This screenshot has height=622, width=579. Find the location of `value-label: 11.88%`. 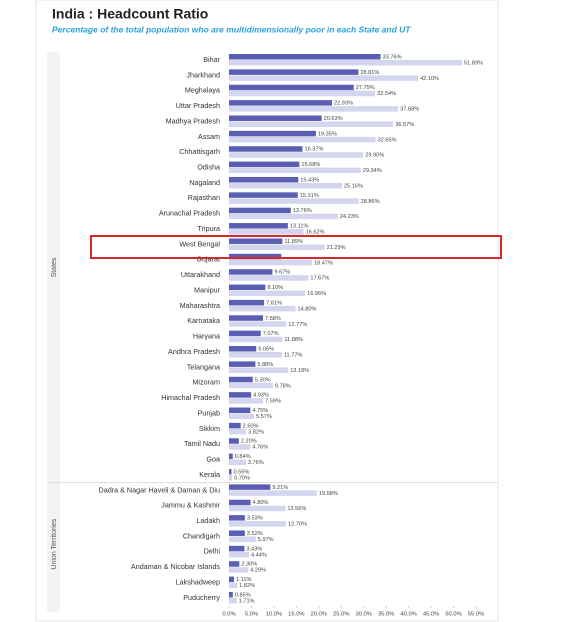

value-label: 11.88% is located at coordinates (293, 340).